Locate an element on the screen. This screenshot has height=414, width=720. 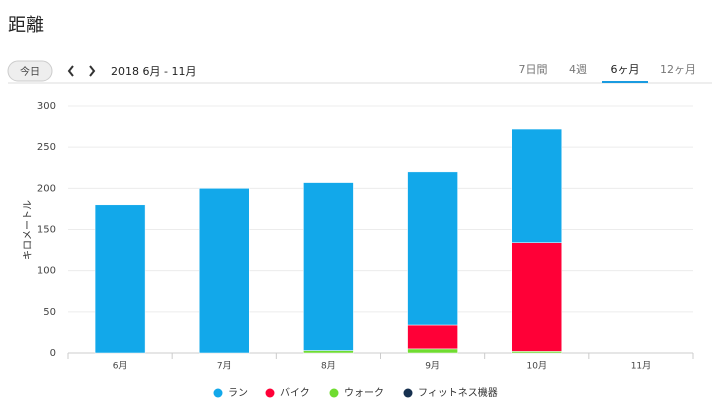
x-tick-label: 7月 is located at coordinates (224, 366).